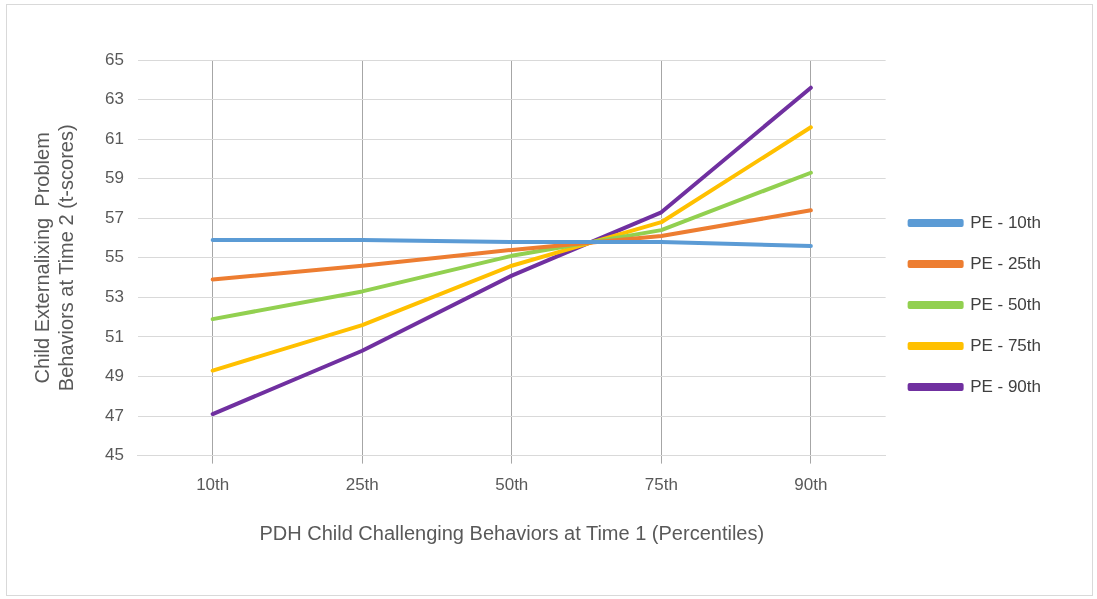 The width and height of the screenshot is (1097, 599). Describe the element at coordinates (114, 336) in the screenshot. I see `y-tick-label: 51` at that location.